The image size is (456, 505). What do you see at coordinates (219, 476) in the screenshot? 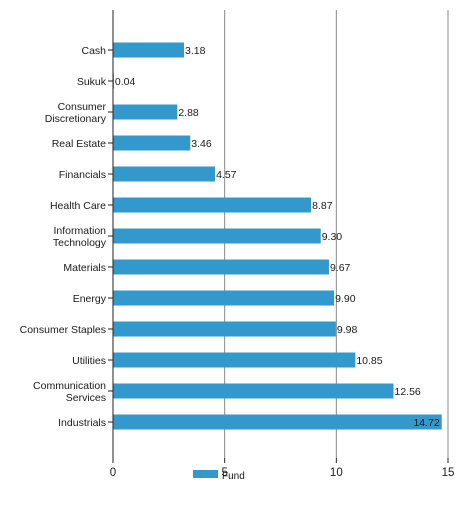
I see `legend: Fund` at bounding box center [219, 476].